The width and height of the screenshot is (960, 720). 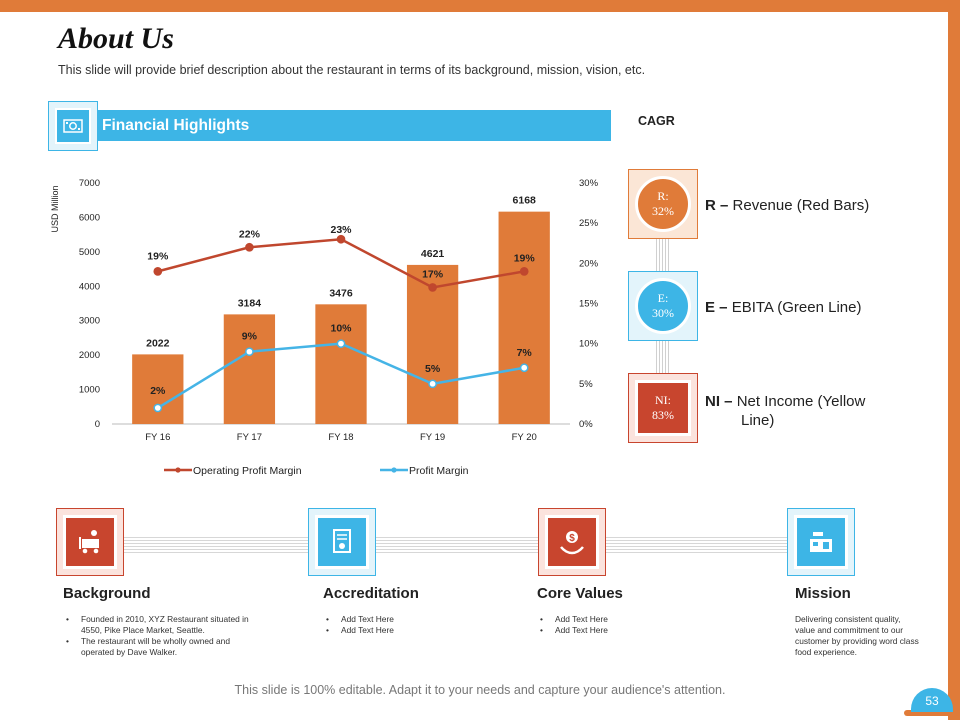 What do you see at coordinates (433, 369) in the screenshot?
I see `series-value-label: 5%` at bounding box center [433, 369].